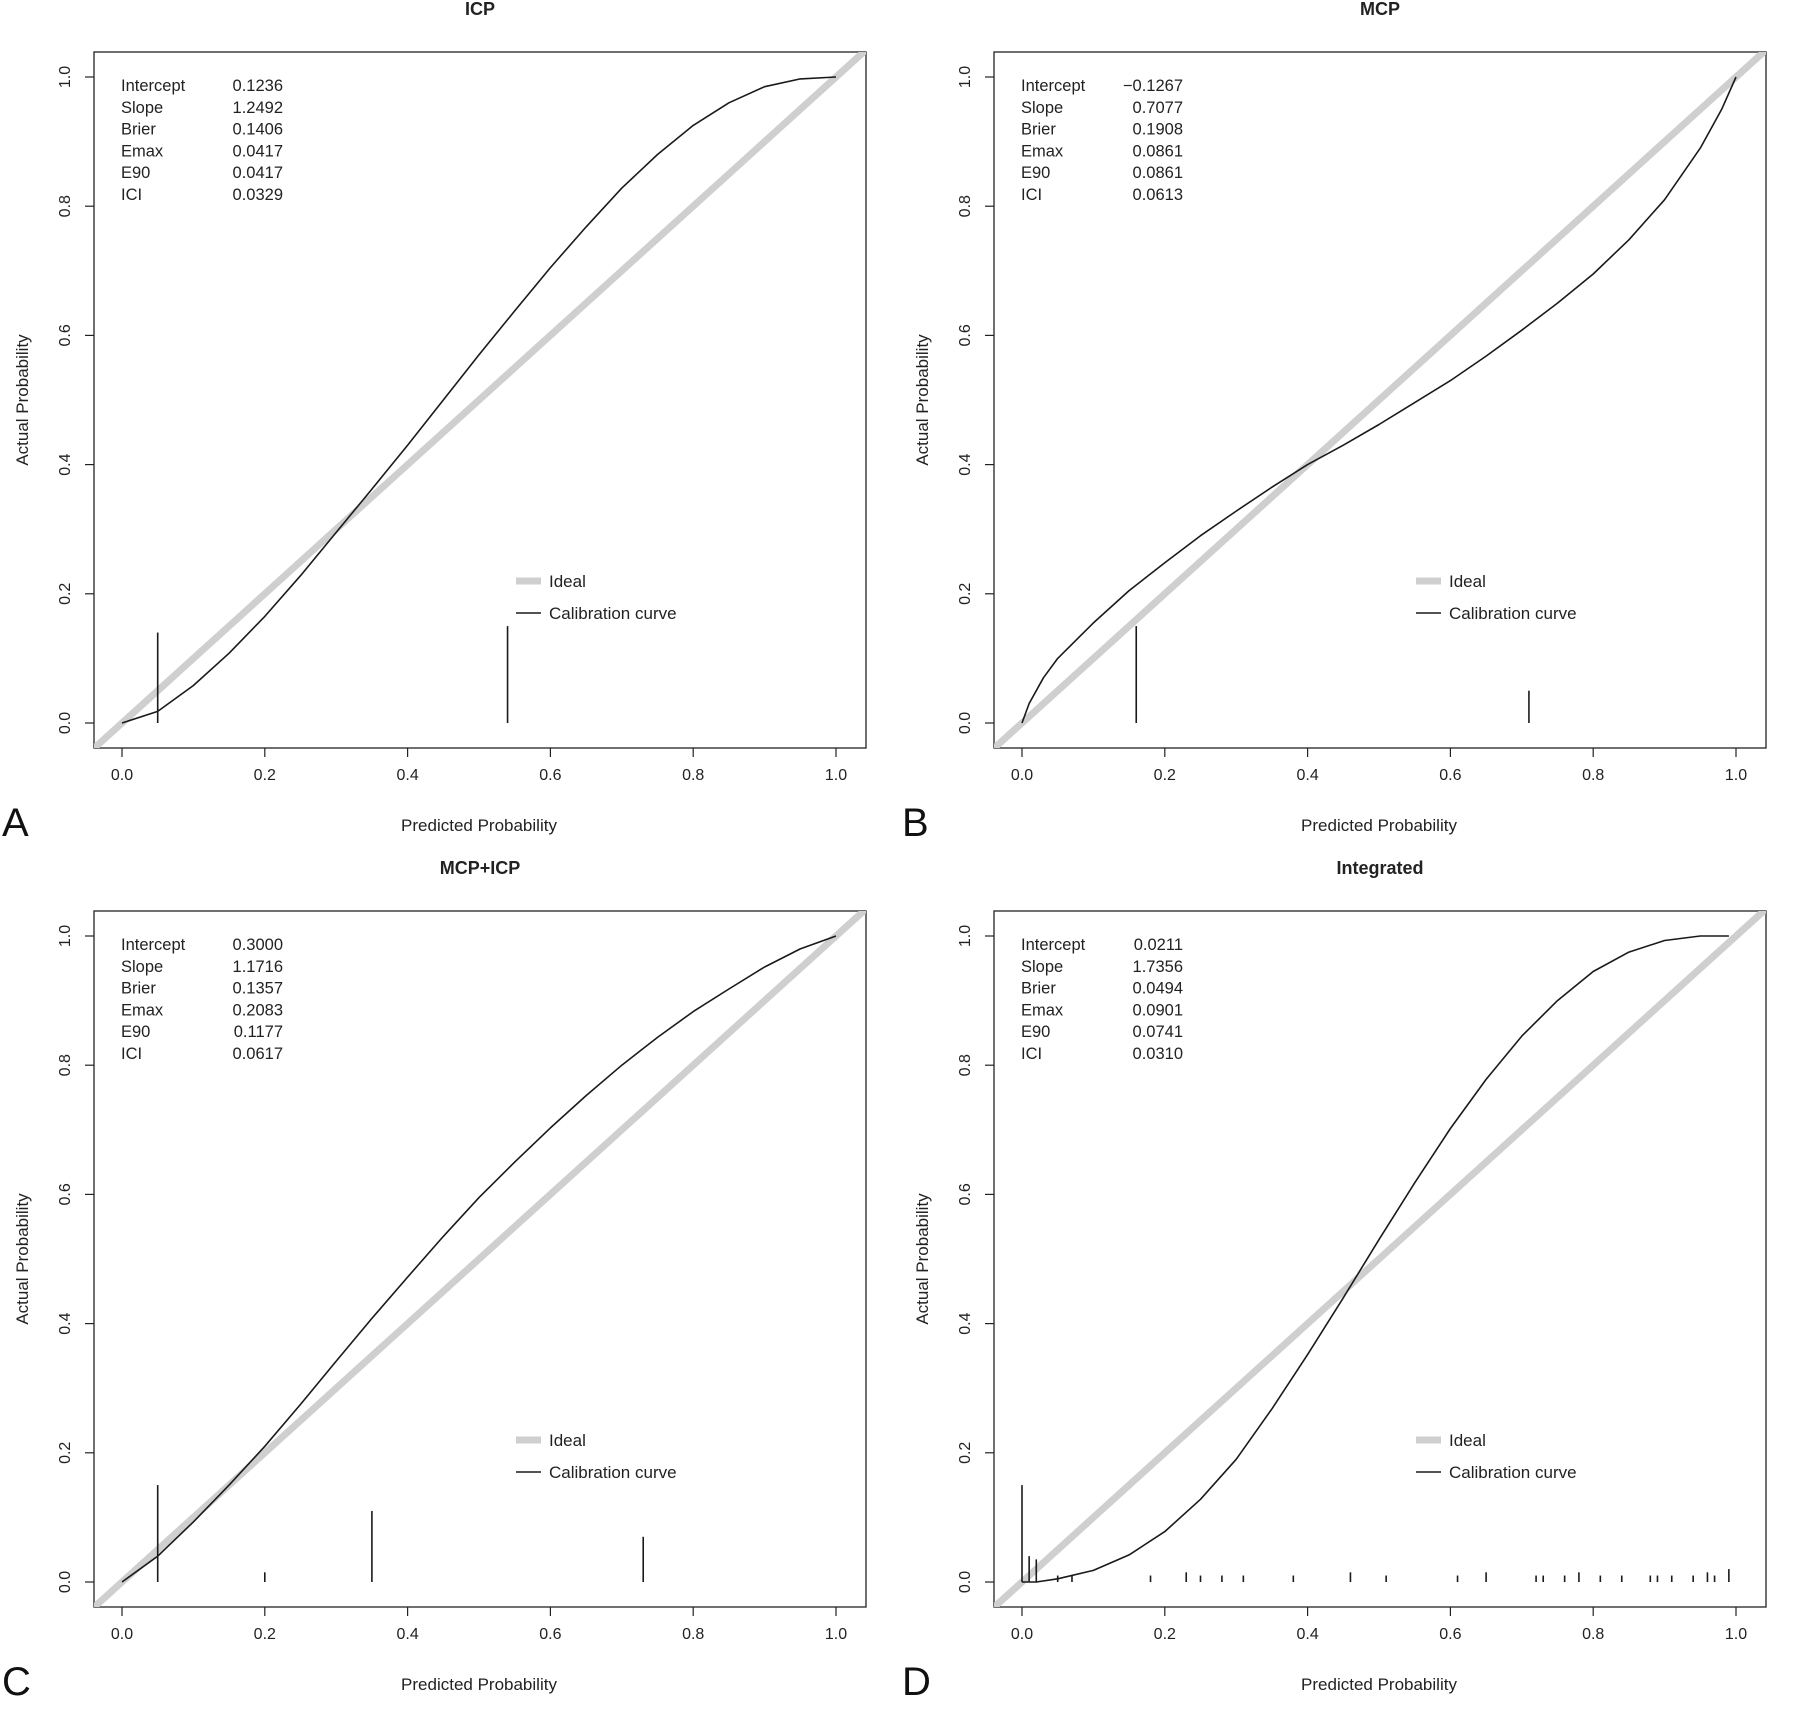  What do you see at coordinates (16, 1682) in the screenshot?
I see `panel-letter: C` at bounding box center [16, 1682].